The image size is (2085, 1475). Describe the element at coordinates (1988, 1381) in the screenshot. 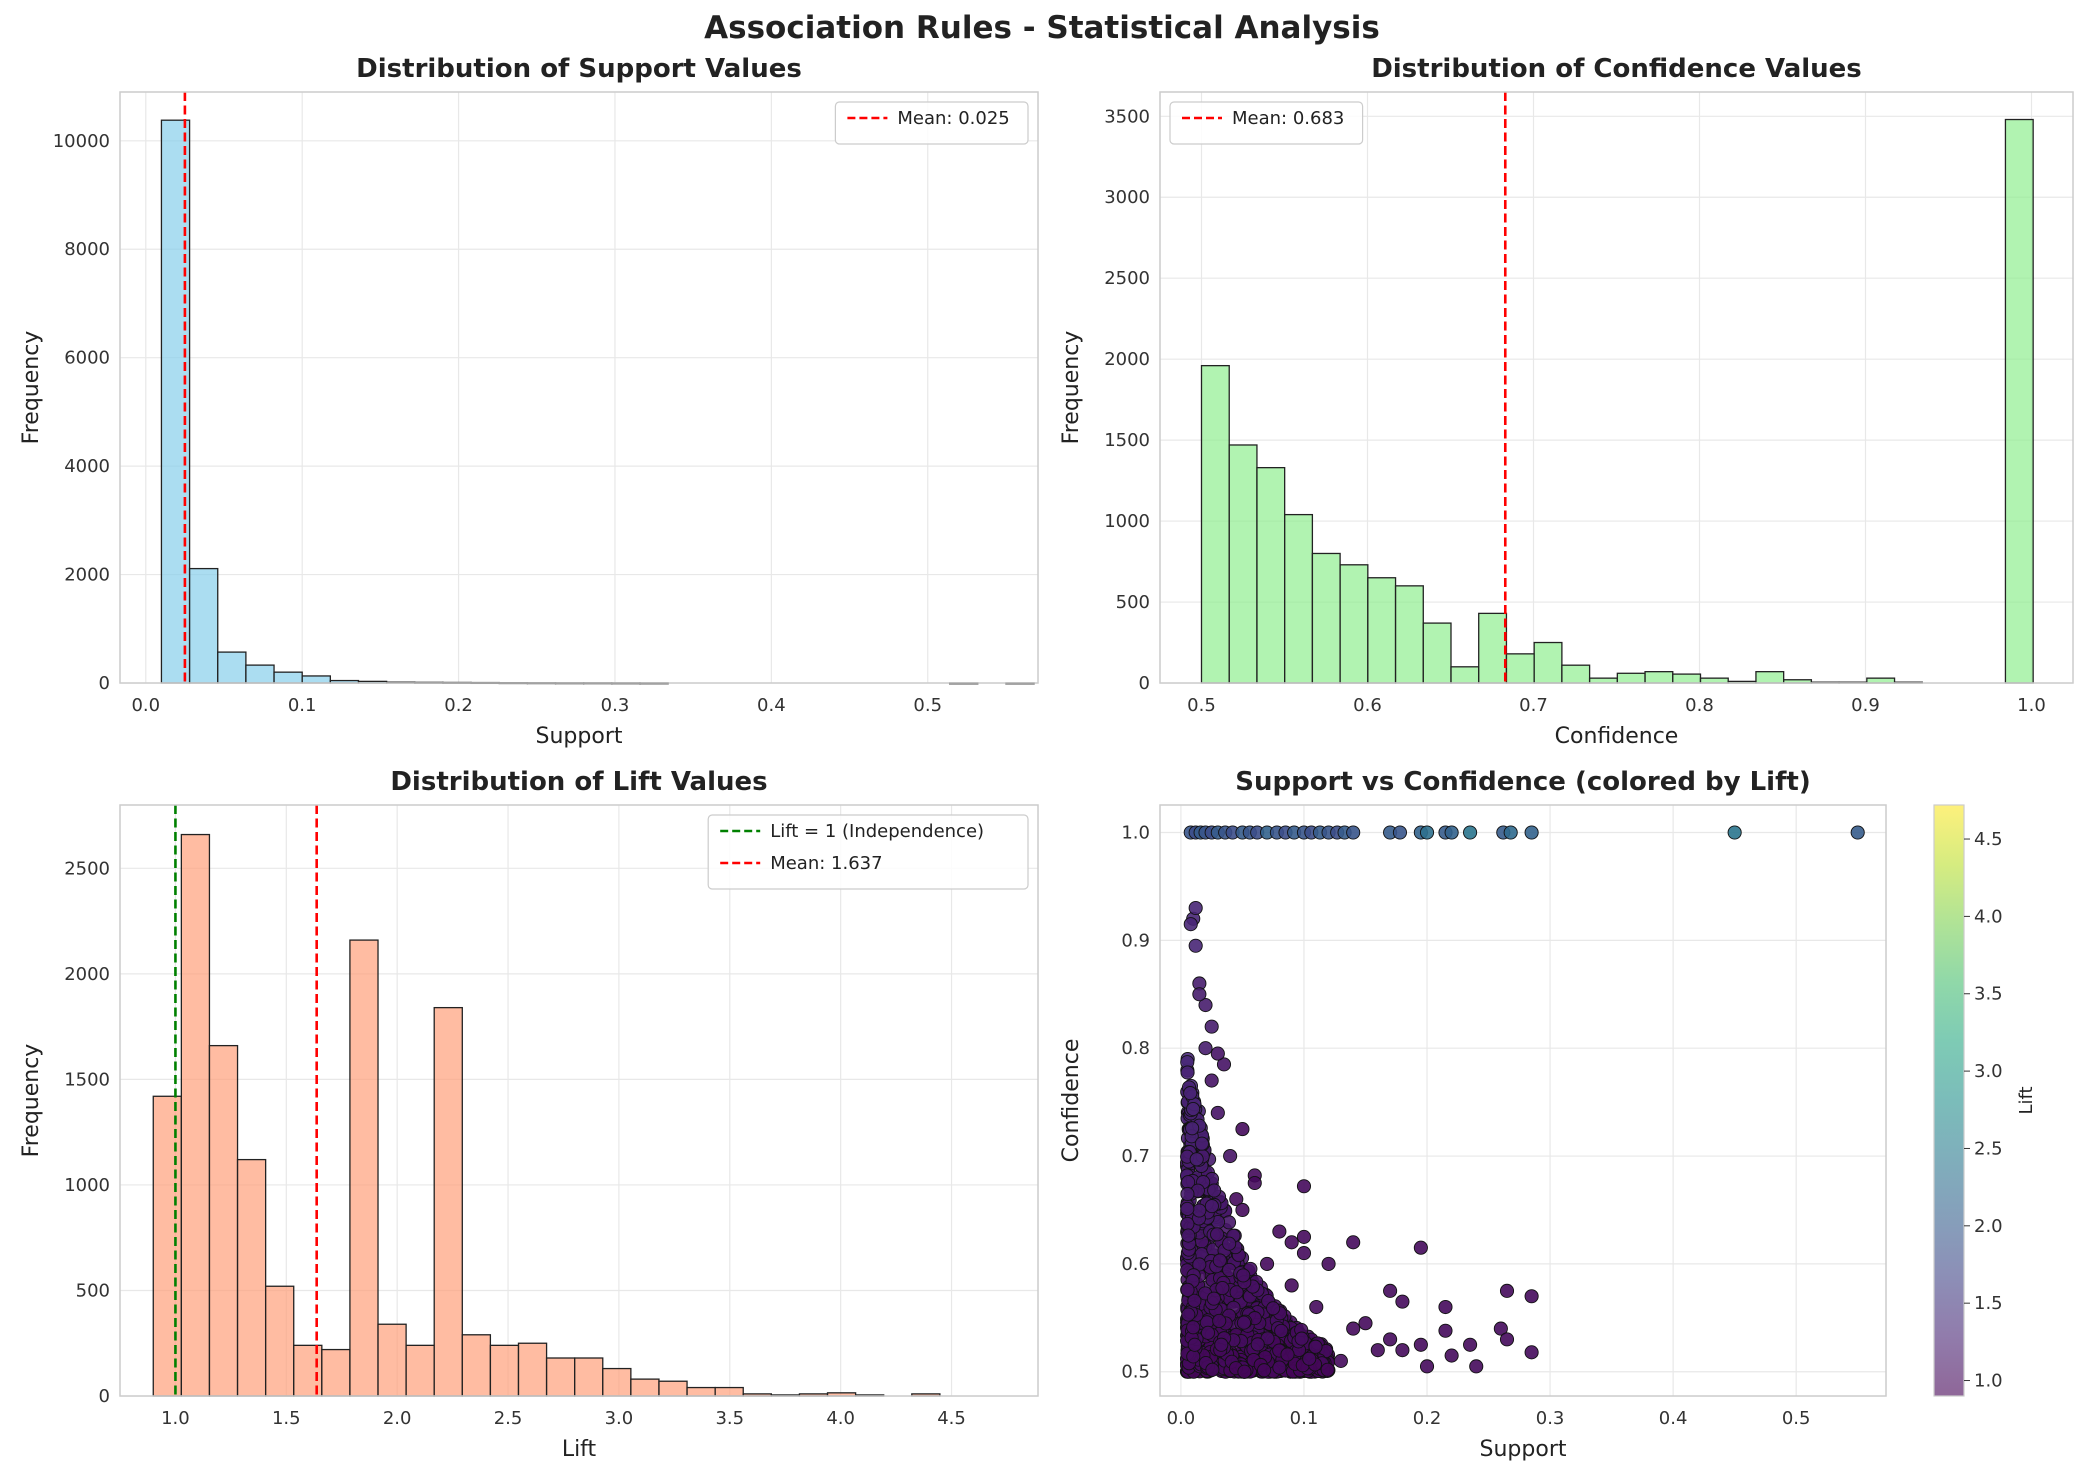

I see `colorbar-tick-label: 1.0` at that location.